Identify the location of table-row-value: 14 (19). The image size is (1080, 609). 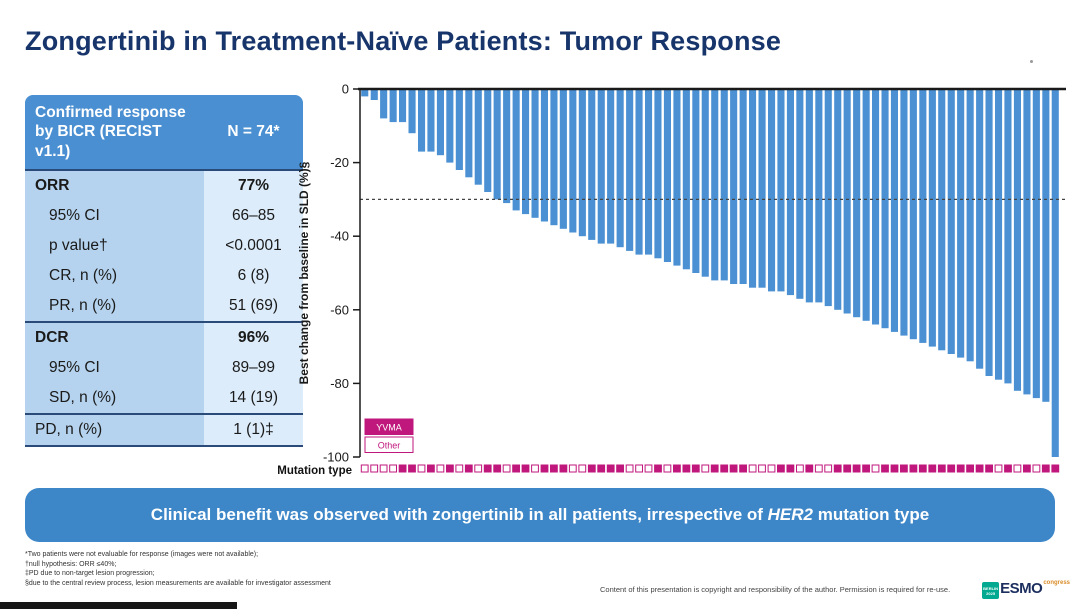
(253, 398).